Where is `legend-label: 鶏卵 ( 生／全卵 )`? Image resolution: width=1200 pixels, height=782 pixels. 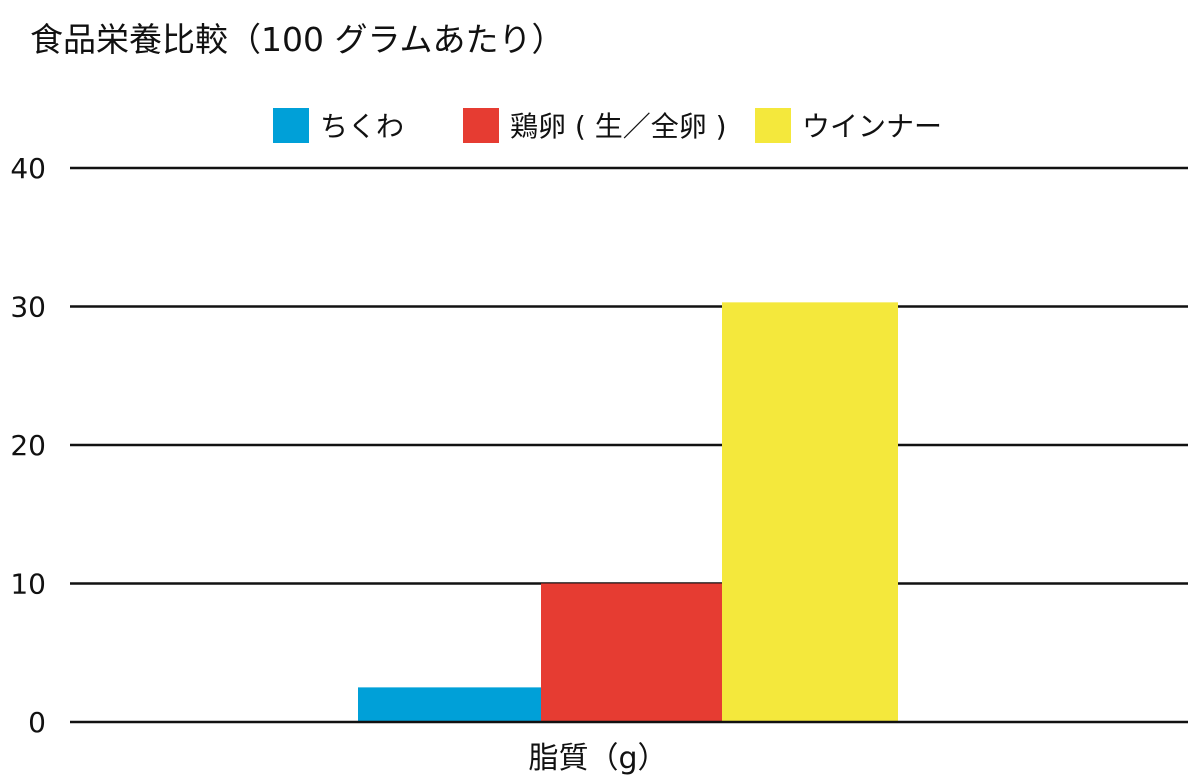
legend-label: 鶏卵 ( 生／全卵 ) is located at coordinates (618, 126).